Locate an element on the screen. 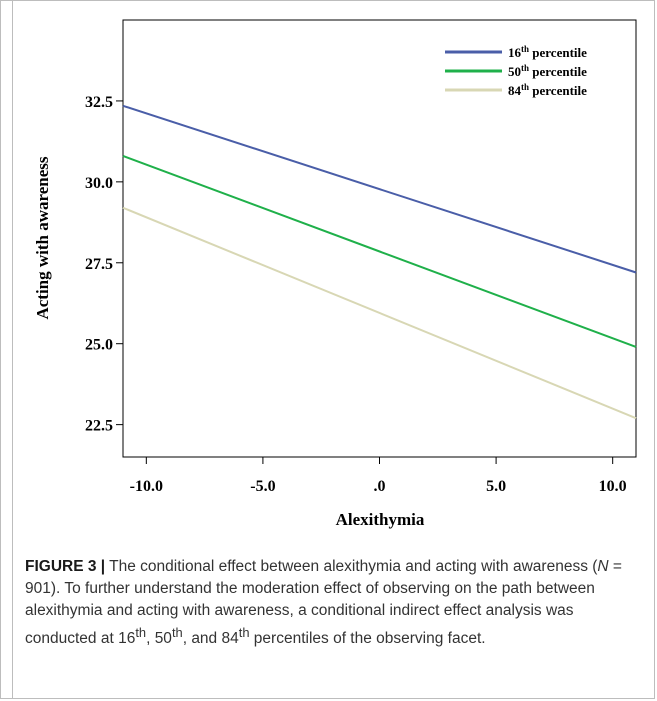 This screenshot has width=657, height=701. caption-n-symbol: N is located at coordinates (603, 566).